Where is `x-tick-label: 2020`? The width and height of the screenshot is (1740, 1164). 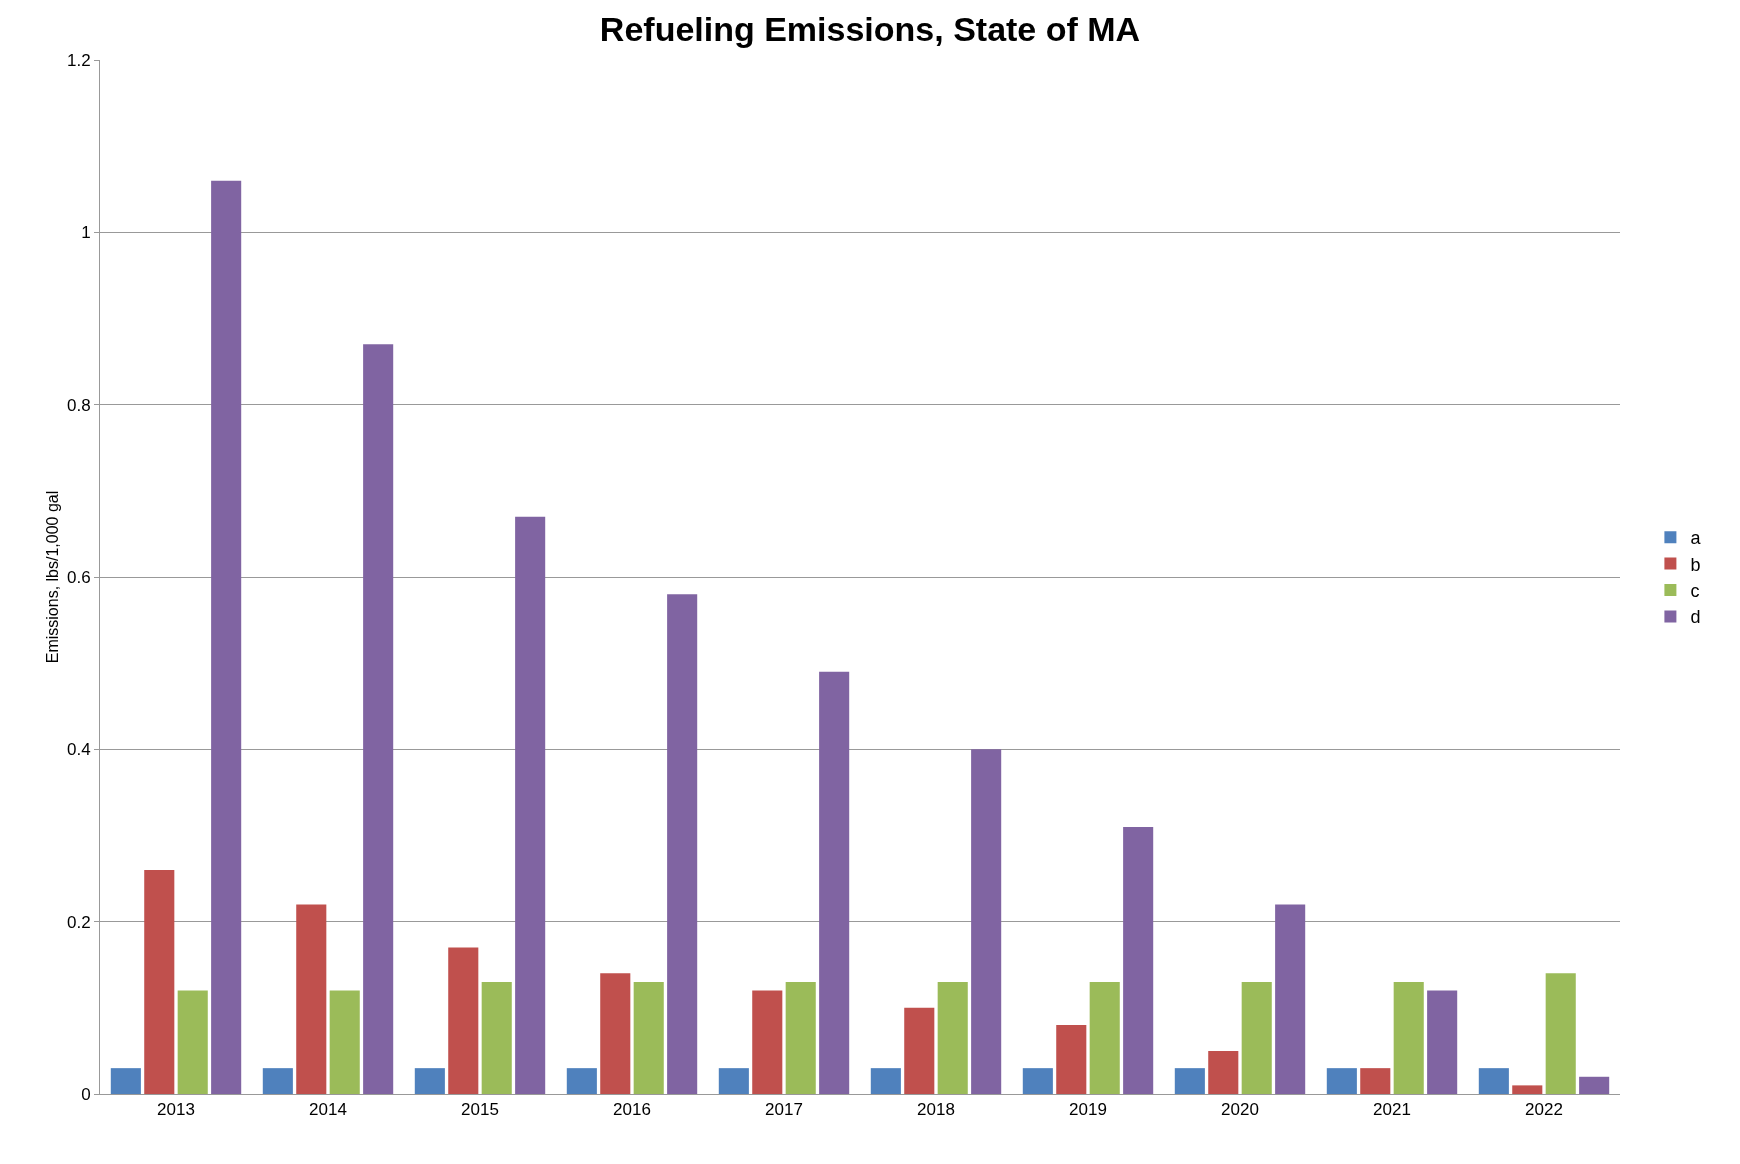
x-tick-label: 2020 is located at coordinates (1240, 1110).